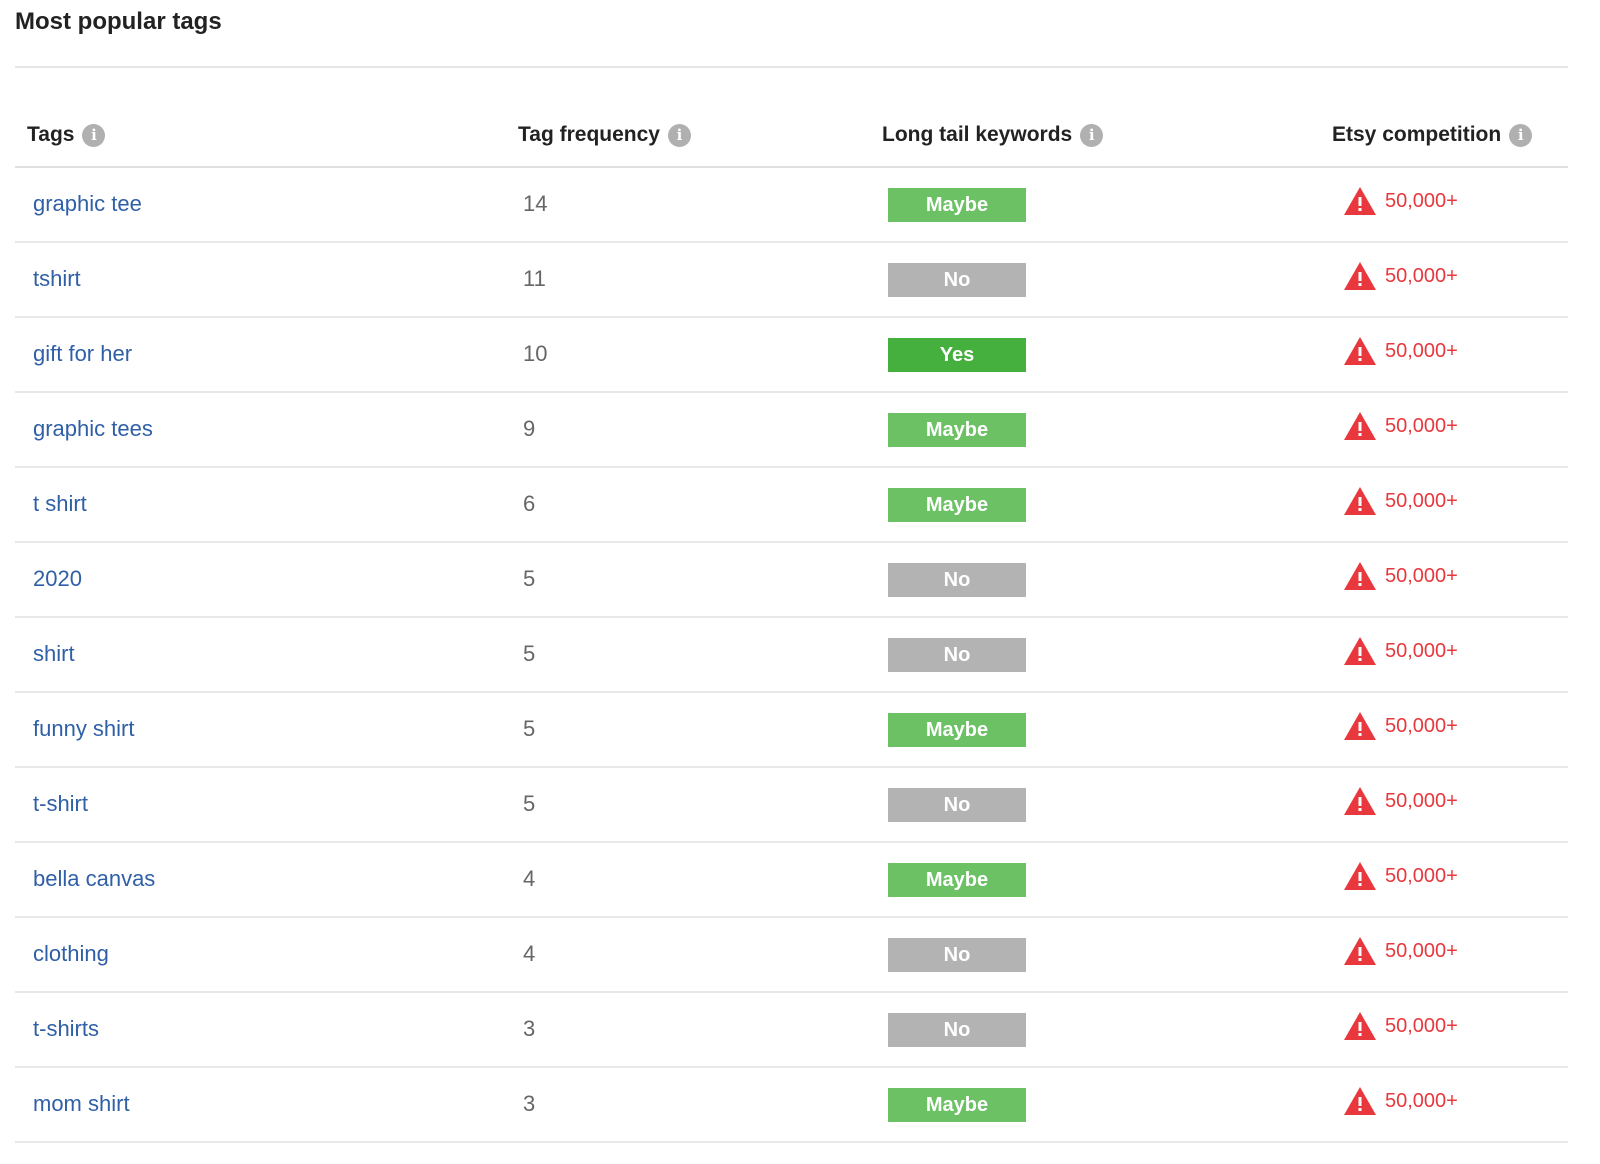  What do you see at coordinates (791, 880) in the screenshot?
I see `table-row: bella canvas 4 Maybe 50,000+` at bounding box center [791, 880].